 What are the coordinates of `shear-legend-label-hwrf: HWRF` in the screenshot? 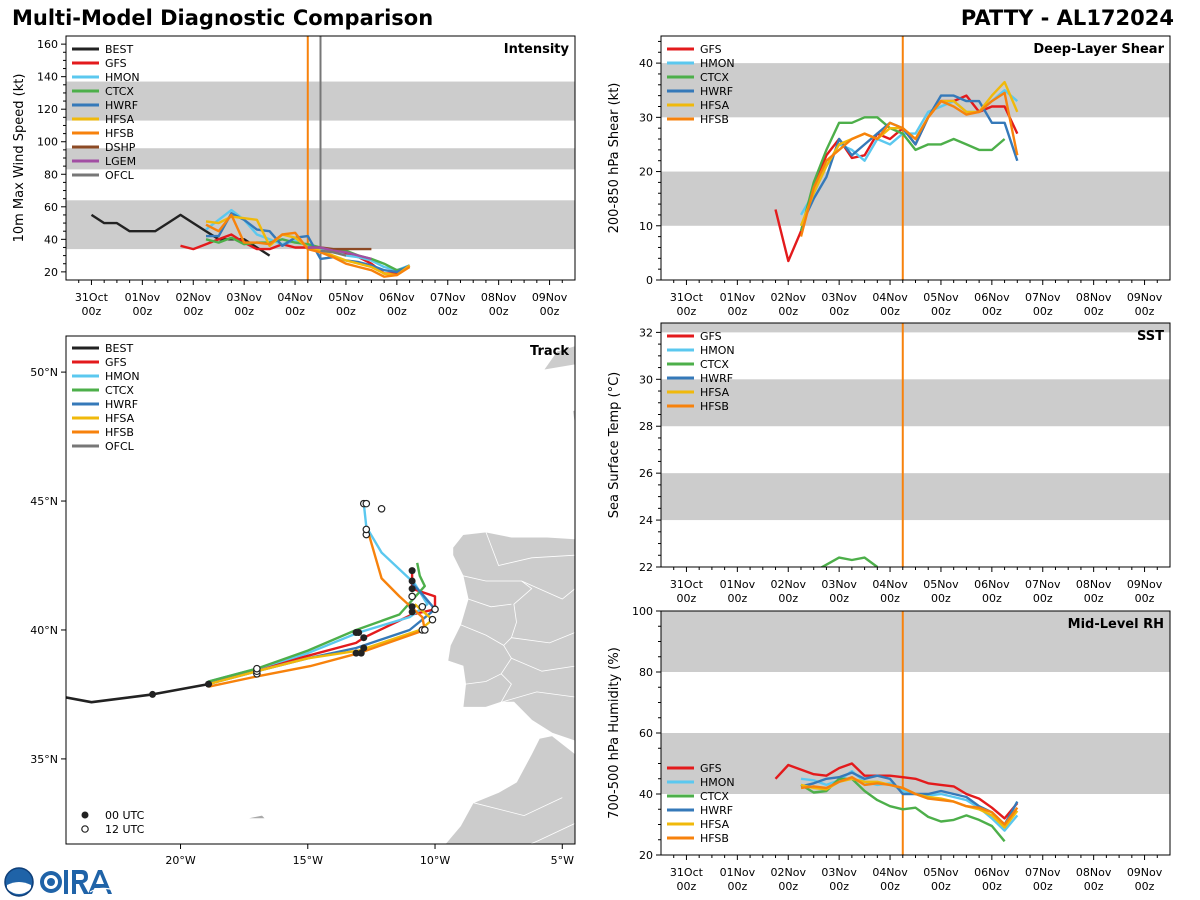 It's located at (716, 91).